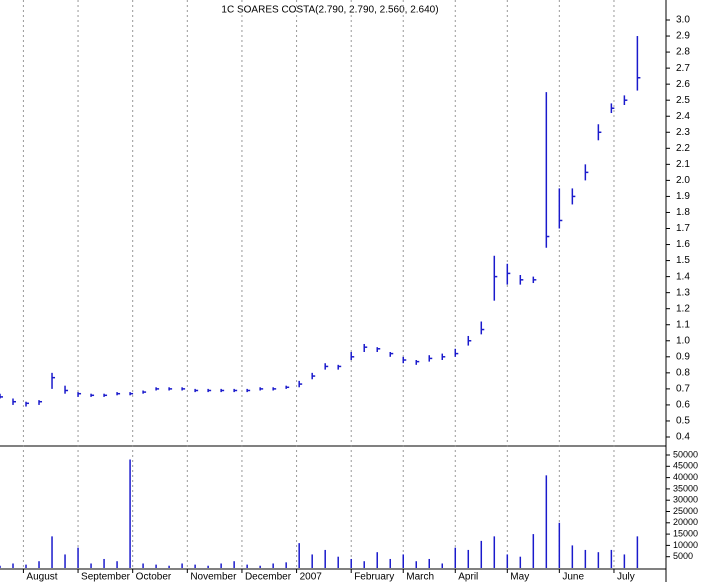  What do you see at coordinates (685, 477) in the screenshot?
I see `volume-tick-label: 40000` at bounding box center [685, 477].